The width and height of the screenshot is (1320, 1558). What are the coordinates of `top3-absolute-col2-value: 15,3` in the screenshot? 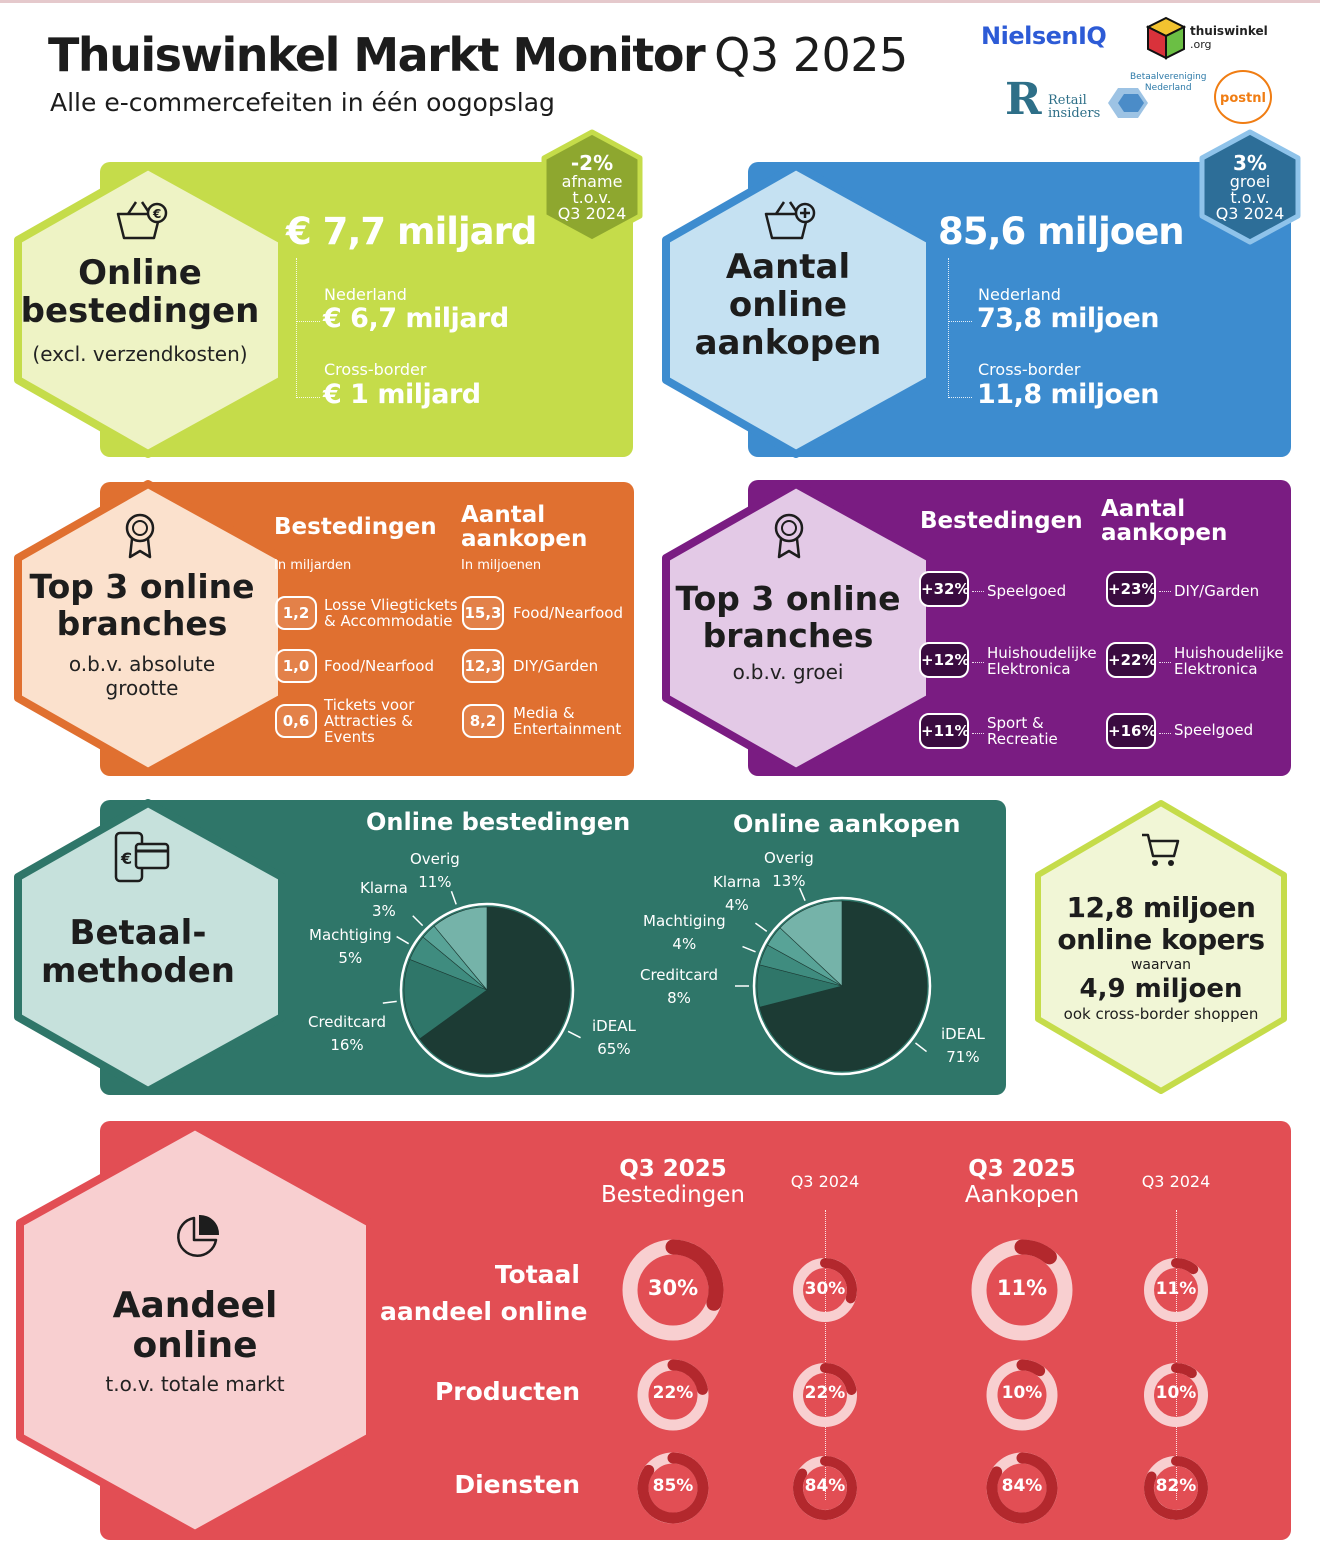 It's located at (483, 613).